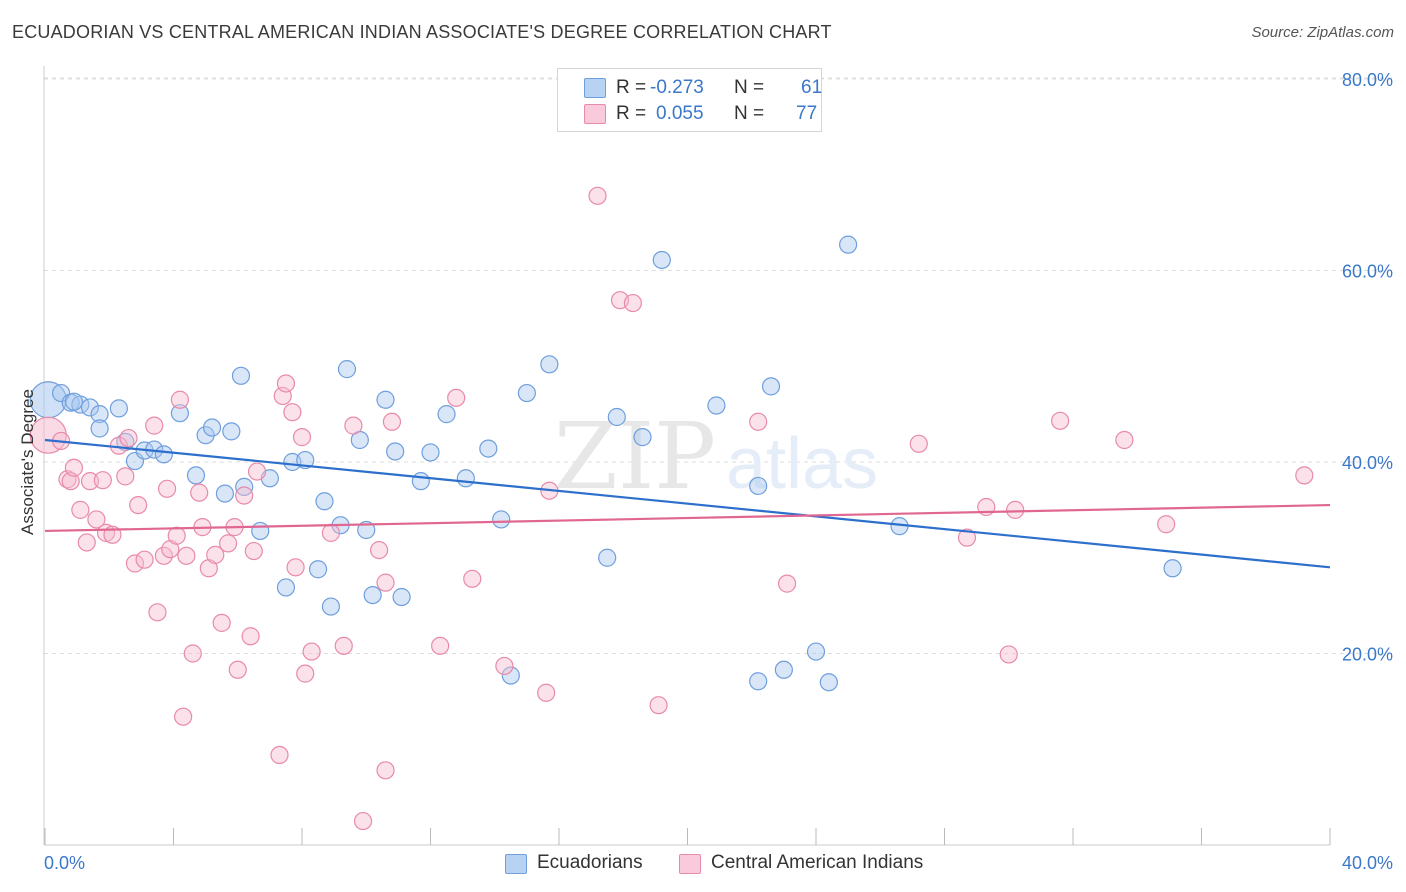  I want to click on y-tick-label: 20.0%, so click(1367, 655).